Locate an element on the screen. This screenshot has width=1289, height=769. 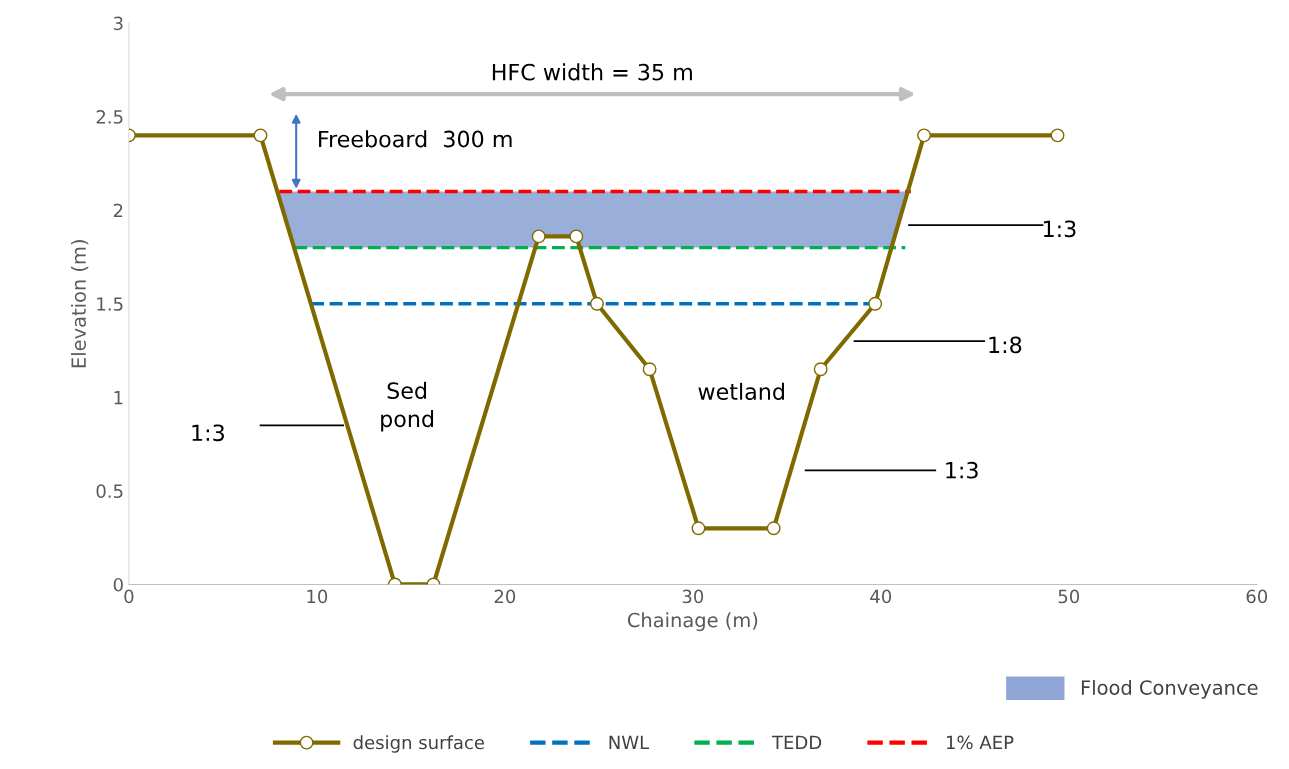
x-tick-label: 0 is located at coordinates (129, 596).